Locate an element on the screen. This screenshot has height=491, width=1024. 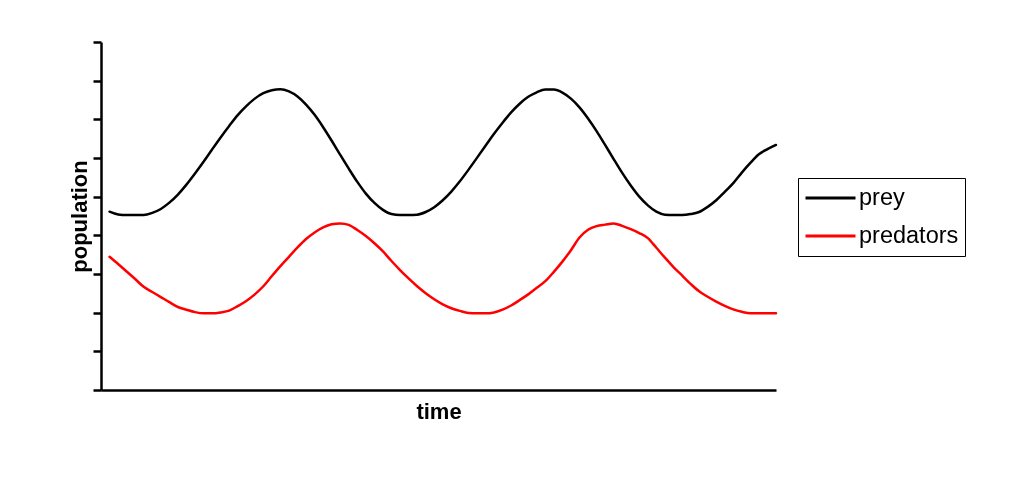
y-axis-title: population is located at coordinates (79, 216).